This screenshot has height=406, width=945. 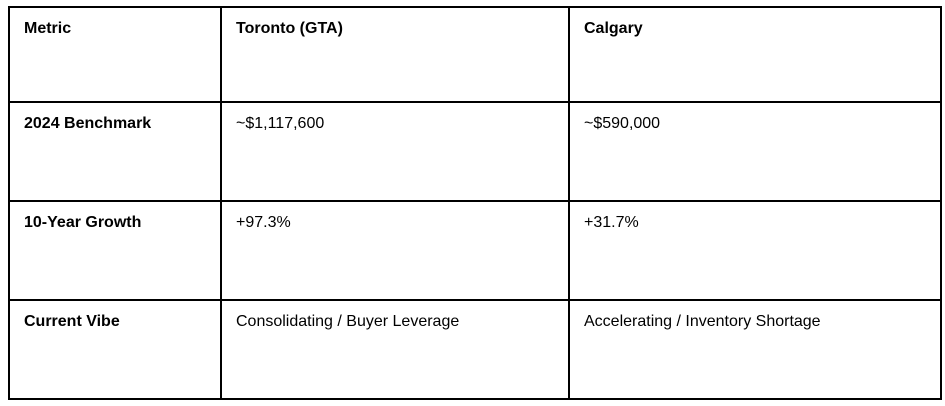 What do you see at coordinates (395, 151) in the screenshot?
I see `cell-toronto-benchmark: ~$1,117,600` at bounding box center [395, 151].